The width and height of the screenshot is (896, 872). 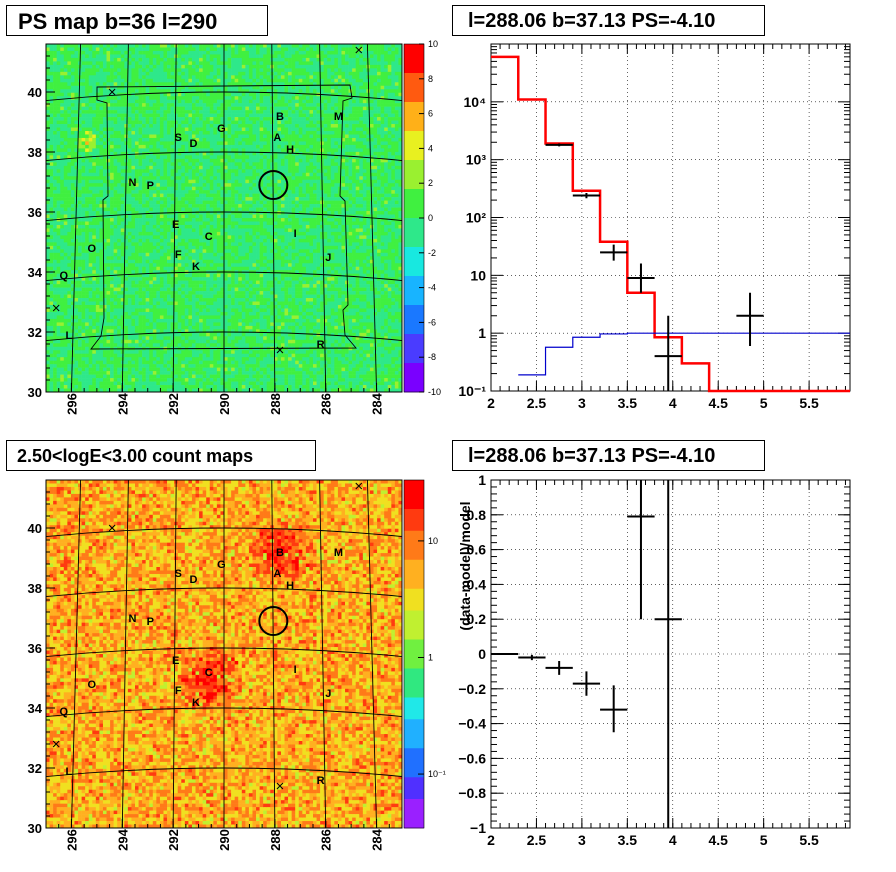 I want to click on source-label-K: K, so click(x=196, y=267).